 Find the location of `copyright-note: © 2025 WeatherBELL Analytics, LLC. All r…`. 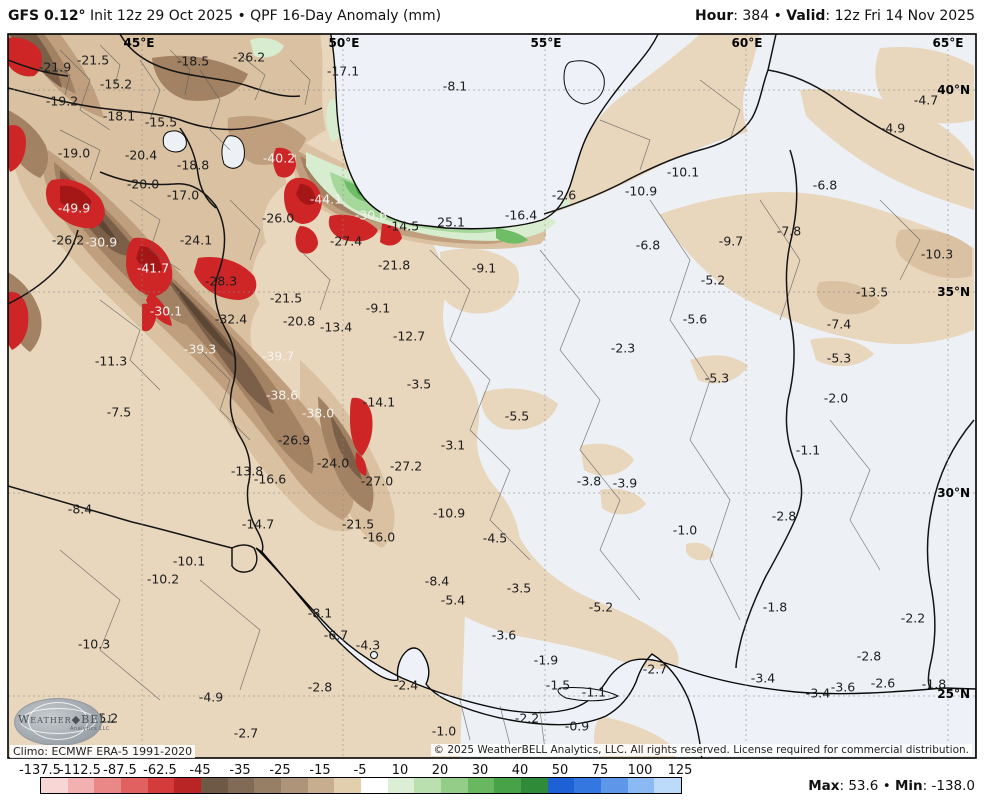

copyright-note: © 2025 WeatherBELL Analytics, LLC. All r… is located at coordinates (701, 750).